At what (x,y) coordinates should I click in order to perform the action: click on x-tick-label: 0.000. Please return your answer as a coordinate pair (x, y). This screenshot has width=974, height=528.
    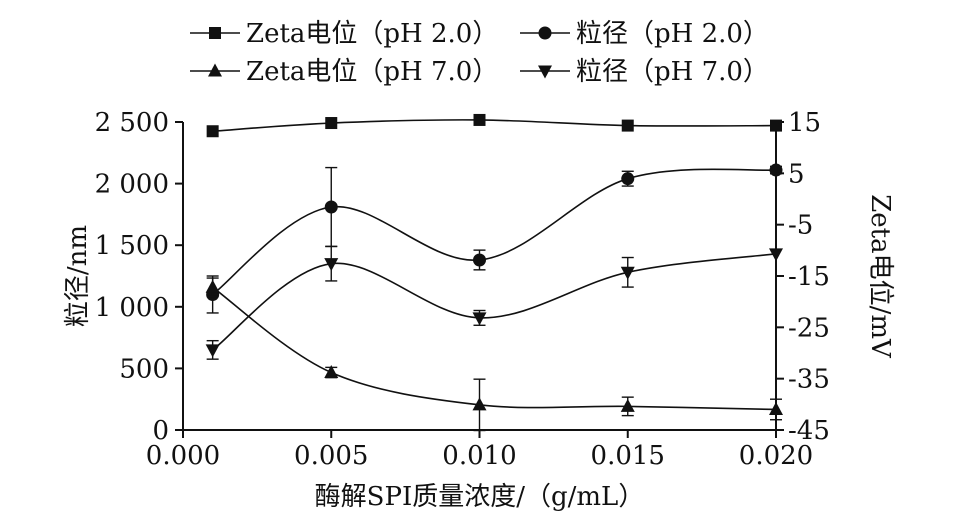
    Looking at the image, I should click on (183, 456).